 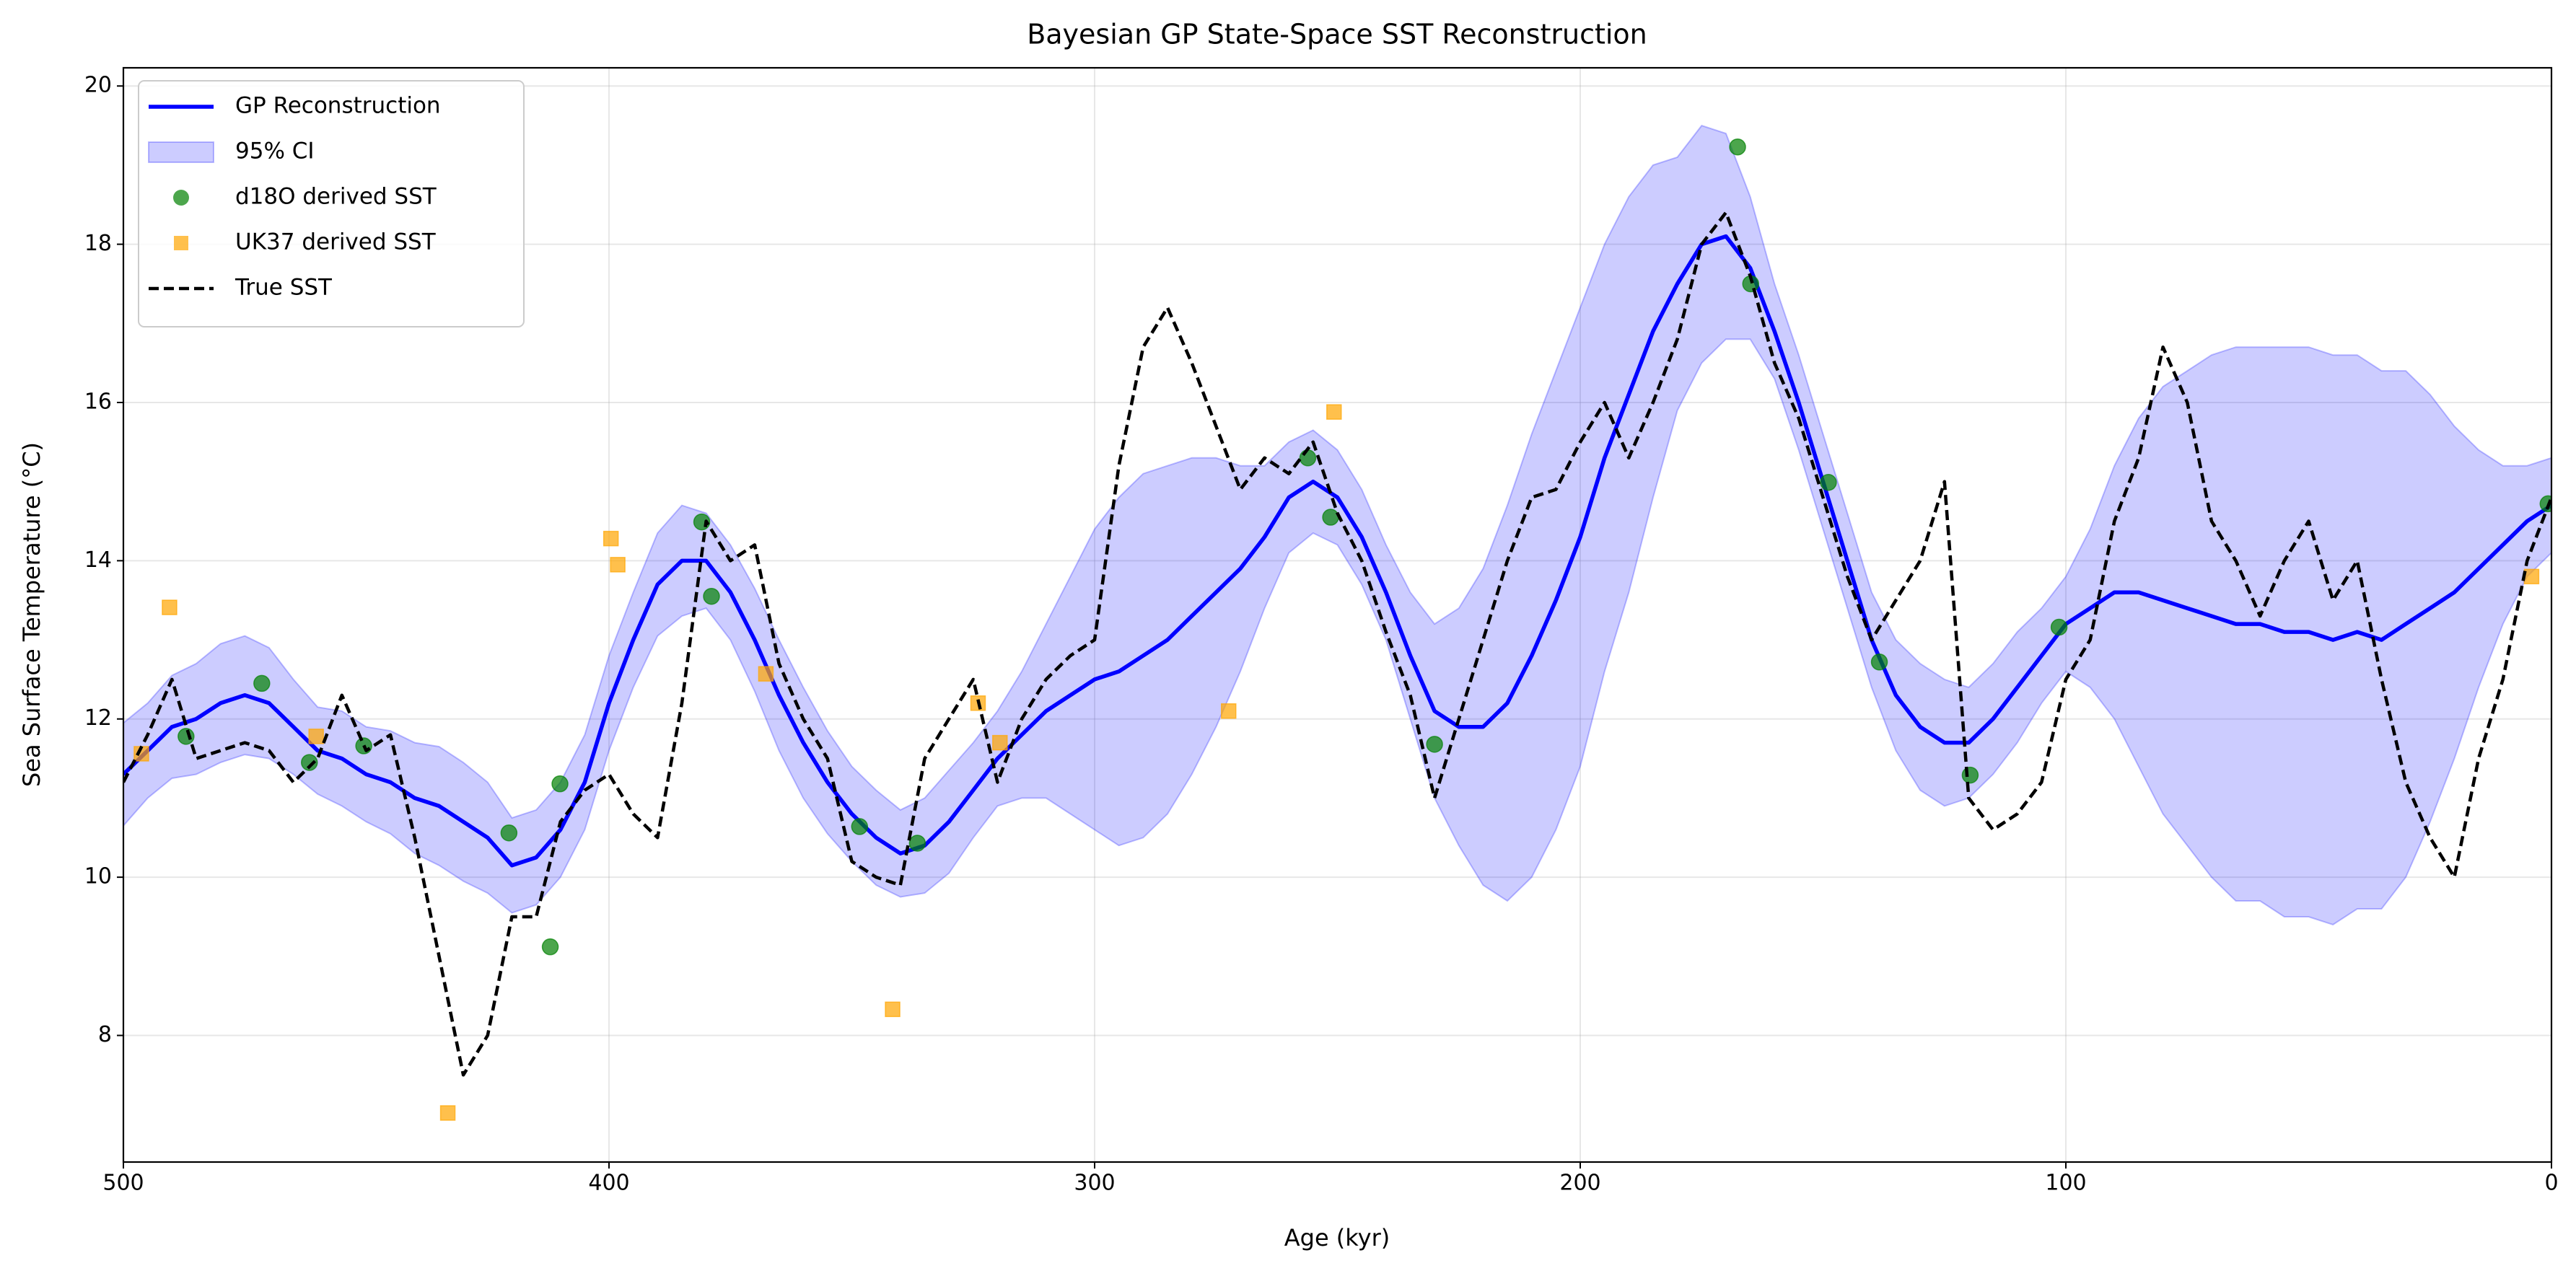 What do you see at coordinates (2551, 1183) in the screenshot?
I see `x-tick-label: 0` at bounding box center [2551, 1183].